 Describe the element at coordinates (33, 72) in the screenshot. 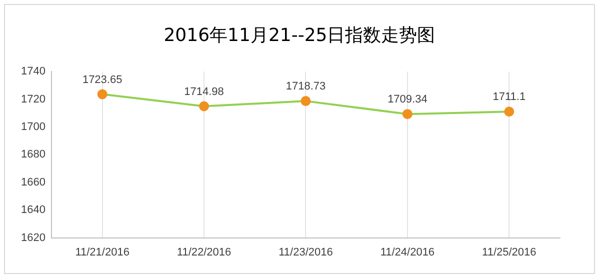

I see `y-tick-label: 1740` at that location.